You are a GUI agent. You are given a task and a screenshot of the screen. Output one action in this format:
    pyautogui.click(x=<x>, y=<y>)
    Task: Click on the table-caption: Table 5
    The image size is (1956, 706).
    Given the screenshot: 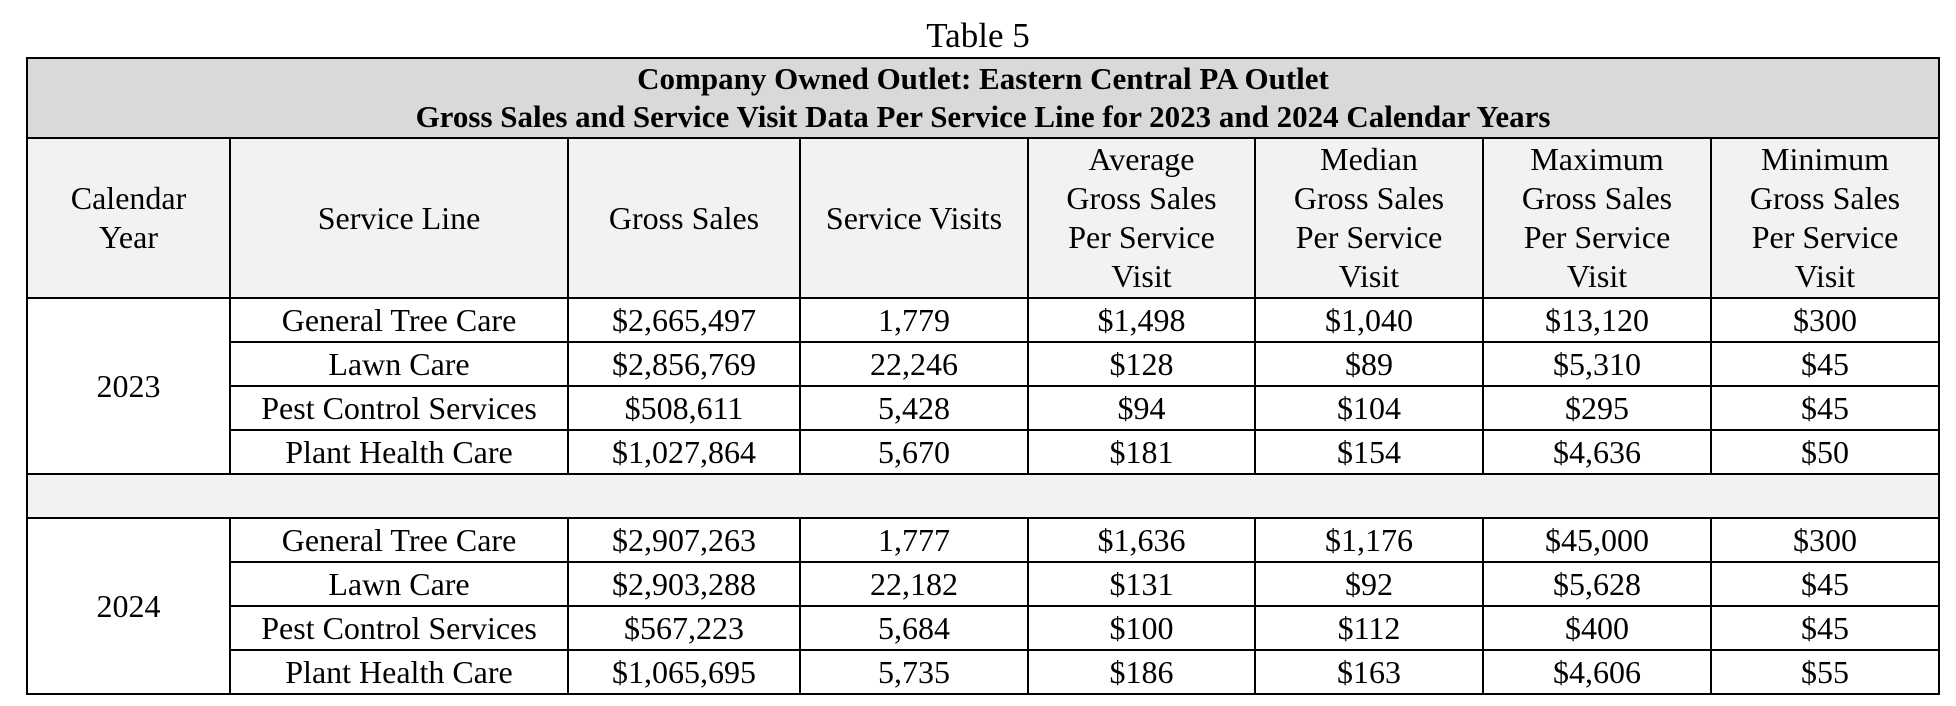 What is the action you would take?
    pyautogui.click(x=978, y=35)
    